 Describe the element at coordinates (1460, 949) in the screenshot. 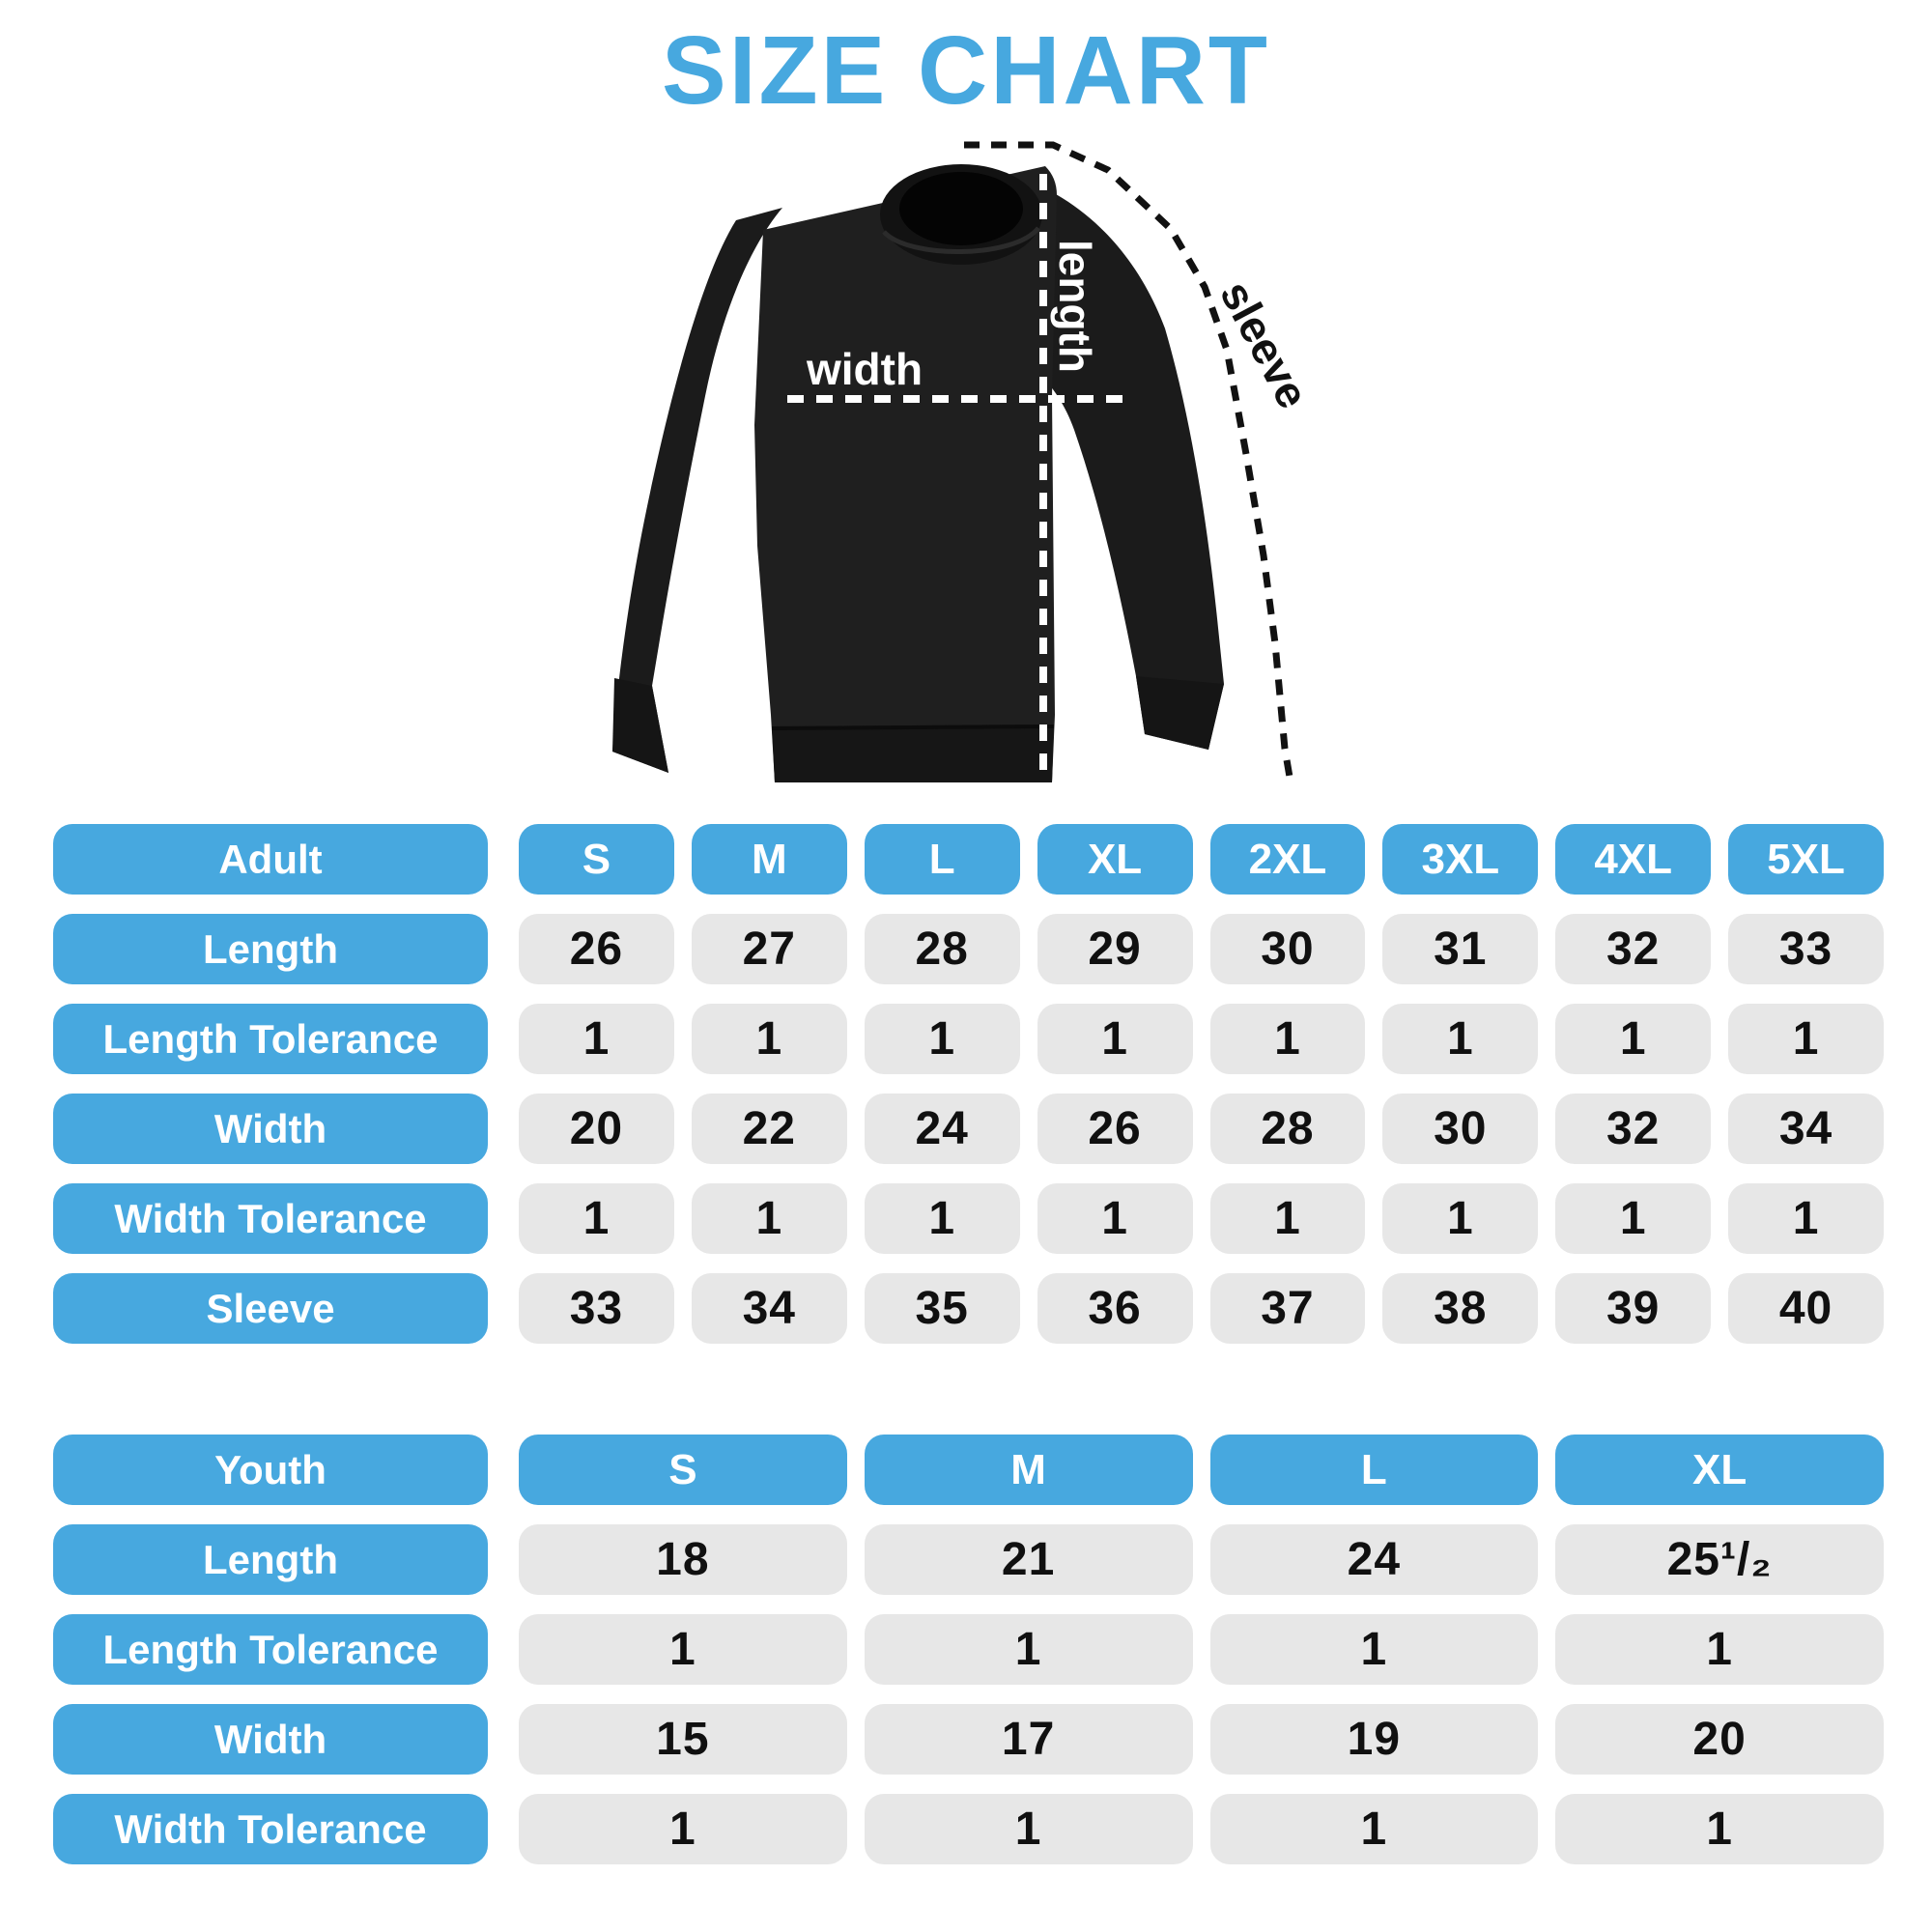

I see `adult-value-cell: 31` at that location.